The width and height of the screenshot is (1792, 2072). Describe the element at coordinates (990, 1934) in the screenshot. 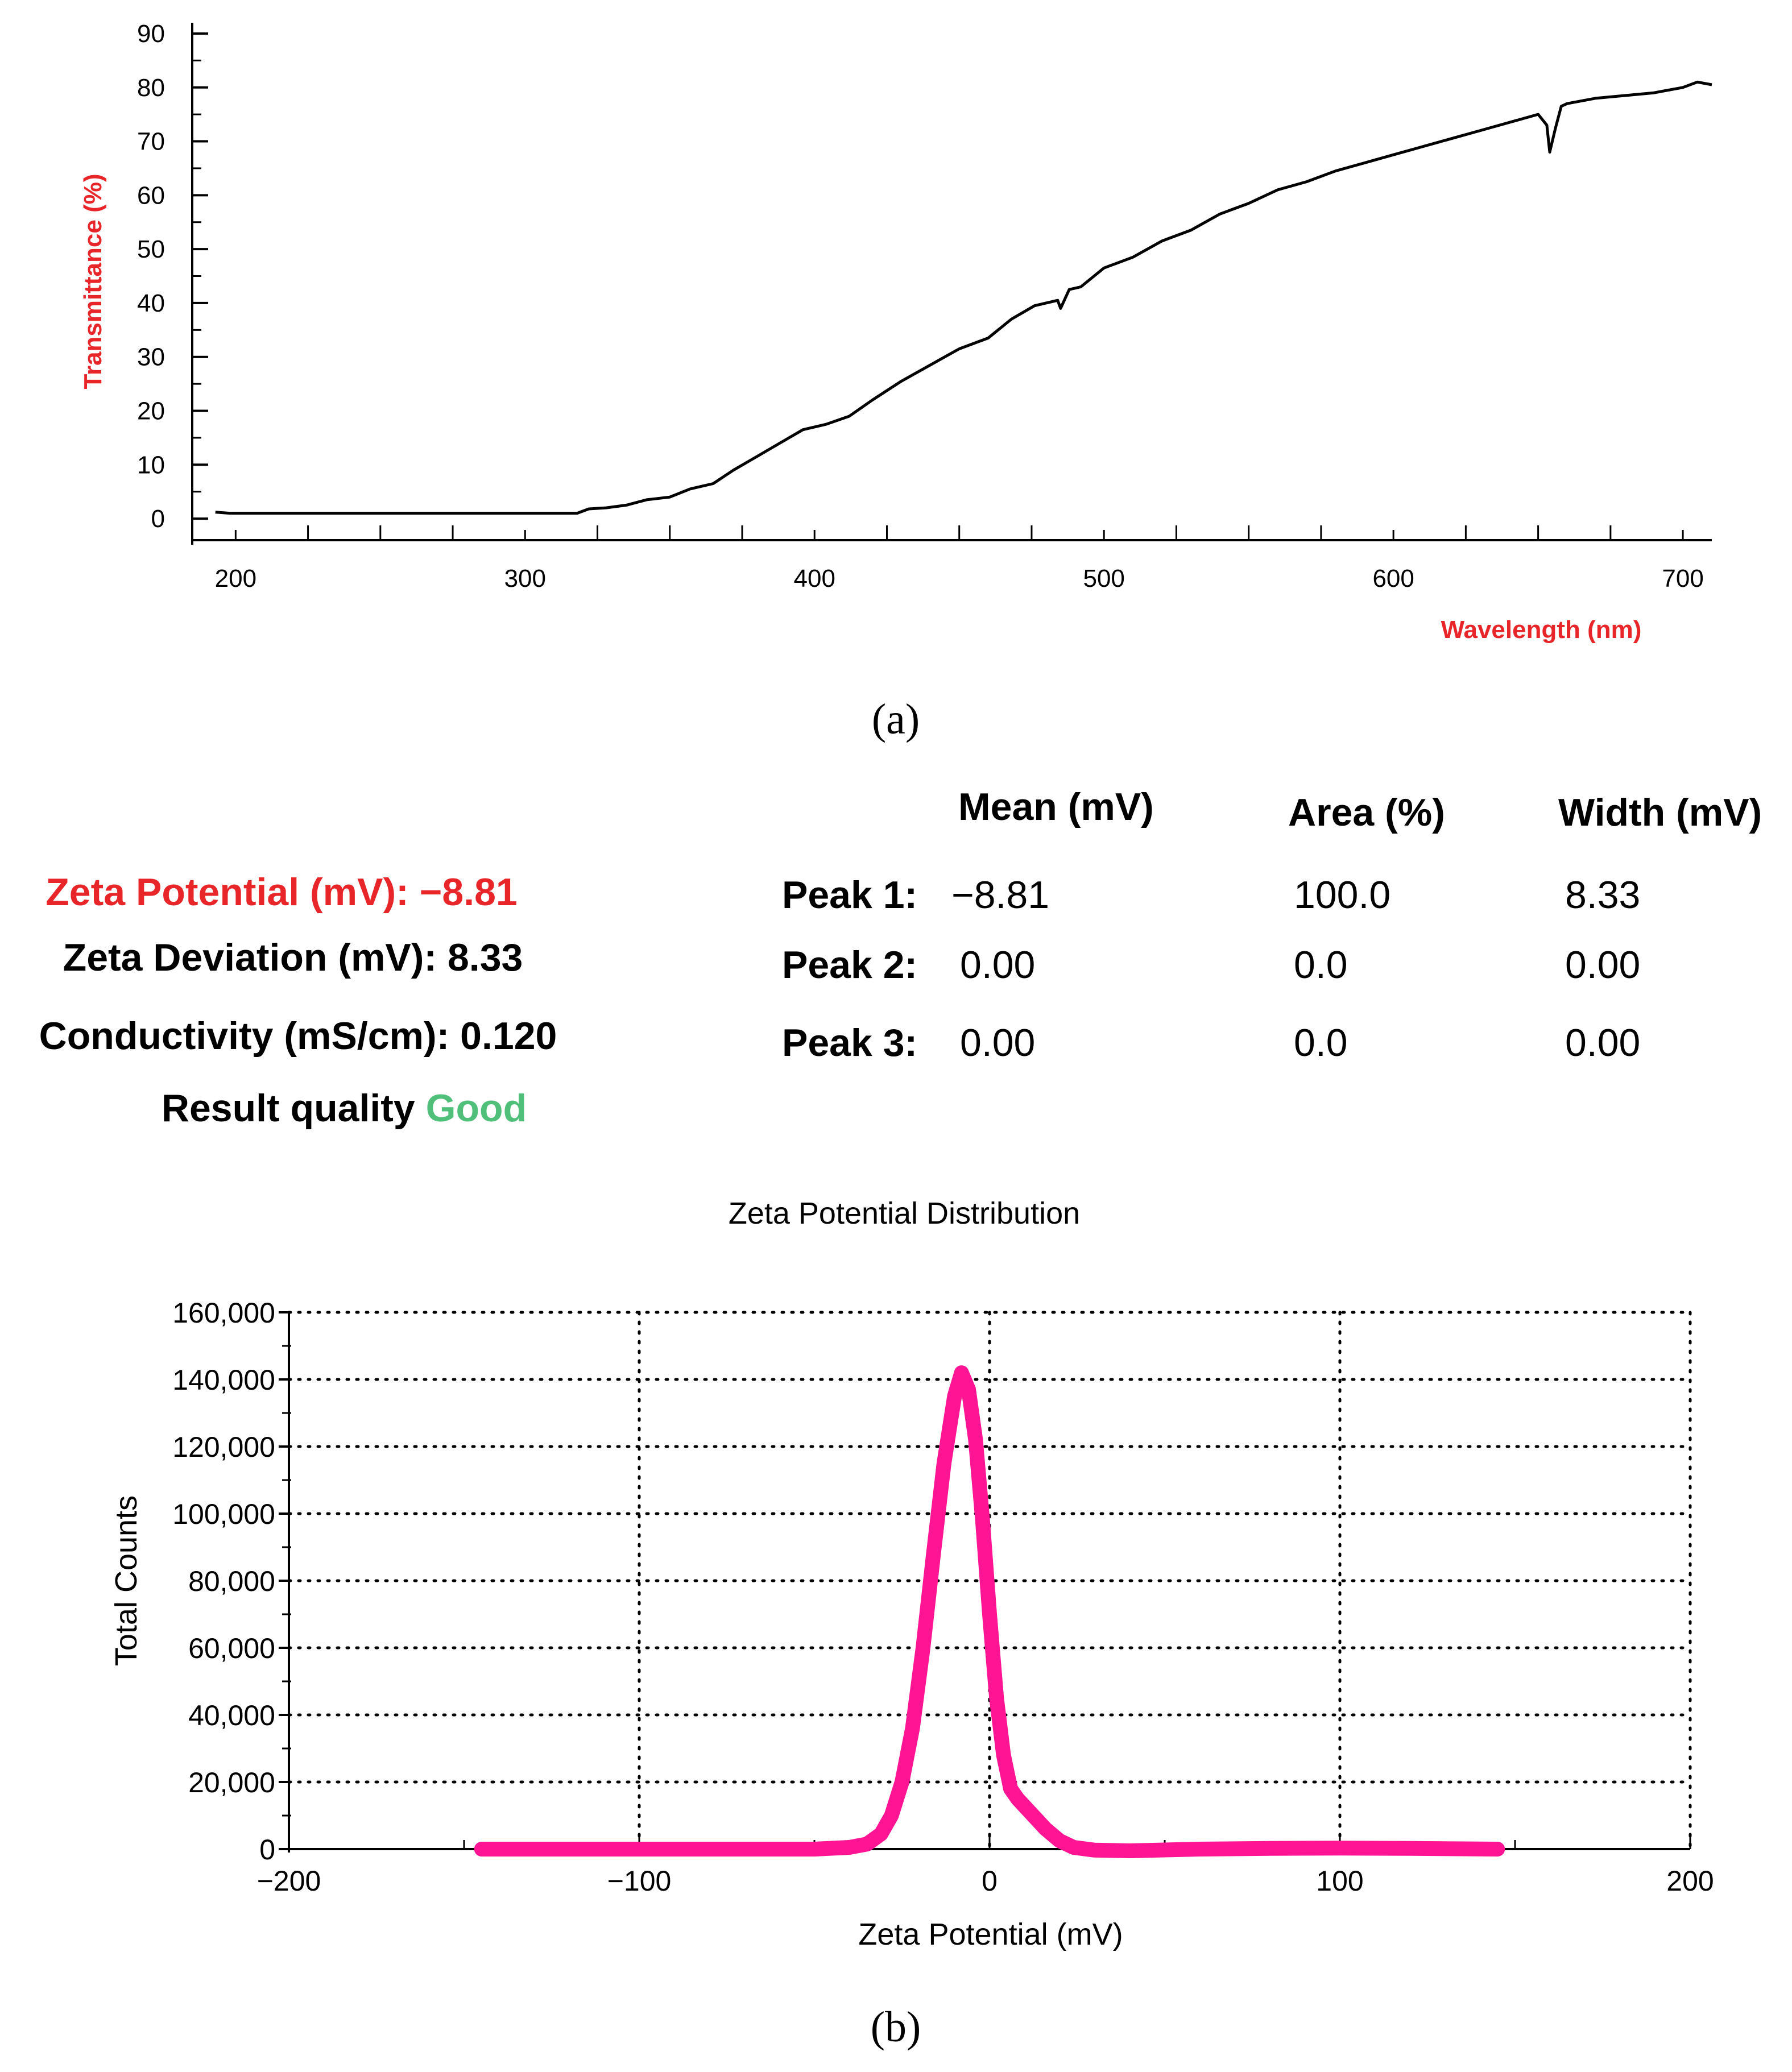

I see `chart-b-x-axis-label: Zeta Potential (mV)` at that location.